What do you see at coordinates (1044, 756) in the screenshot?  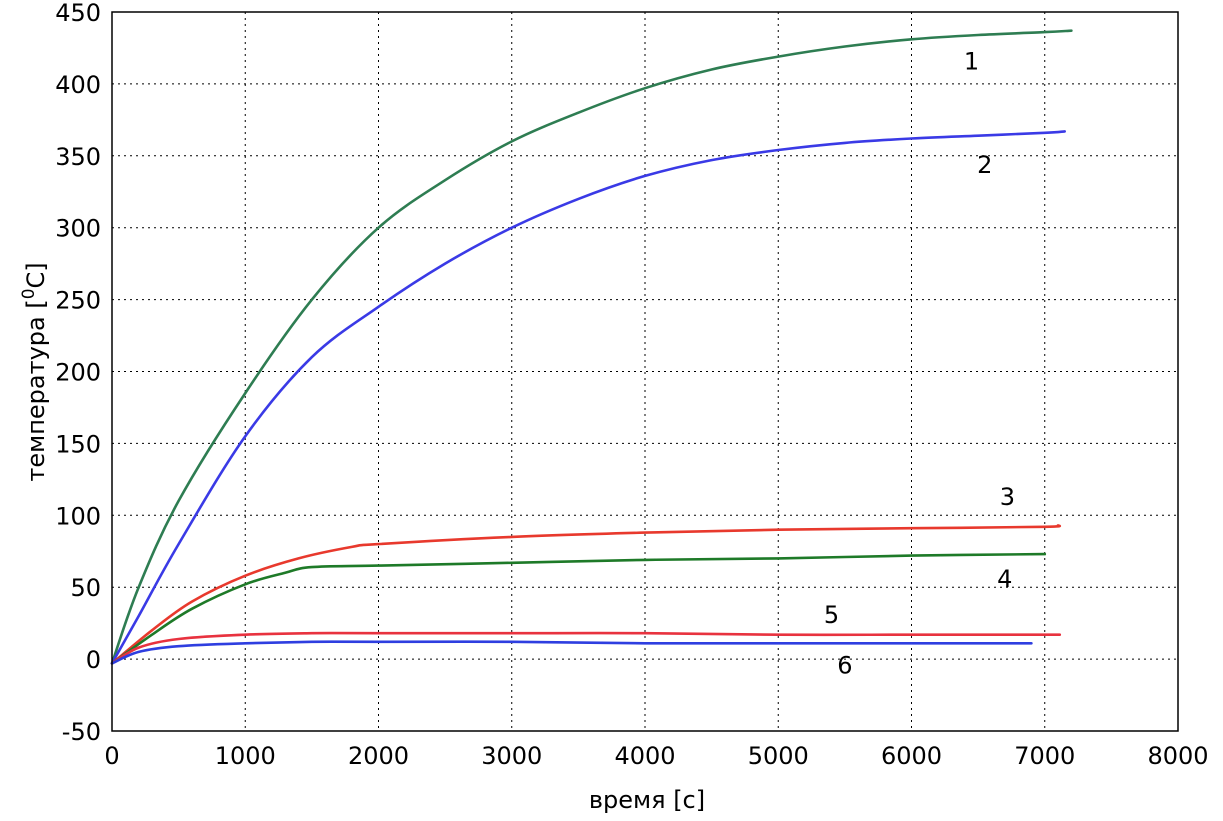 I see `x-tick-label: 7000` at bounding box center [1044, 756].